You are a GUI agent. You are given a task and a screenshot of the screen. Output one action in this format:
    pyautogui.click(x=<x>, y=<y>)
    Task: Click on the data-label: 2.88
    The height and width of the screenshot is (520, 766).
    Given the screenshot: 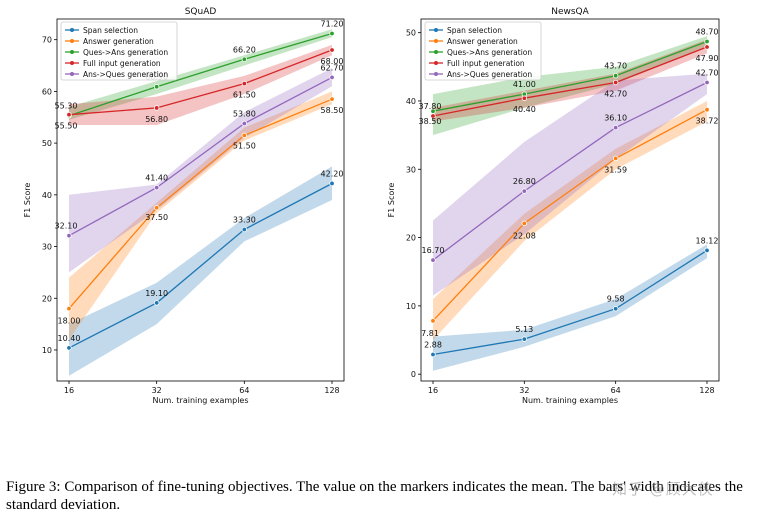 What is the action you would take?
    pyautogui.click(x=433, y=344)
    